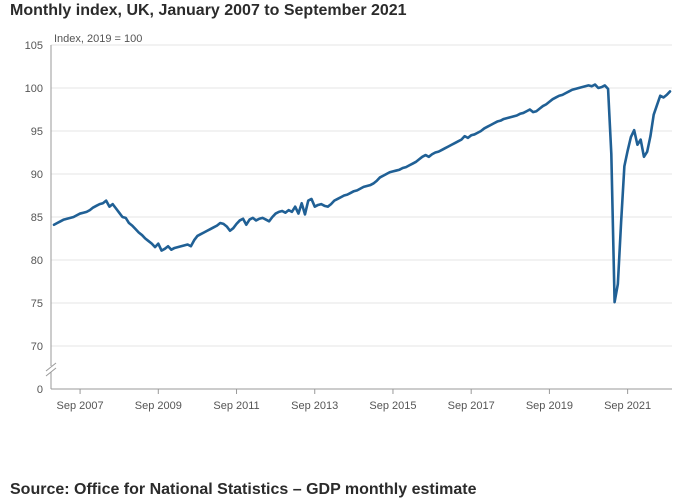 This screenshot has width=693, height=503. Describe the element at coordinates (37, 132) in the screenshot. I see `y-tick-label: 95` at that location.